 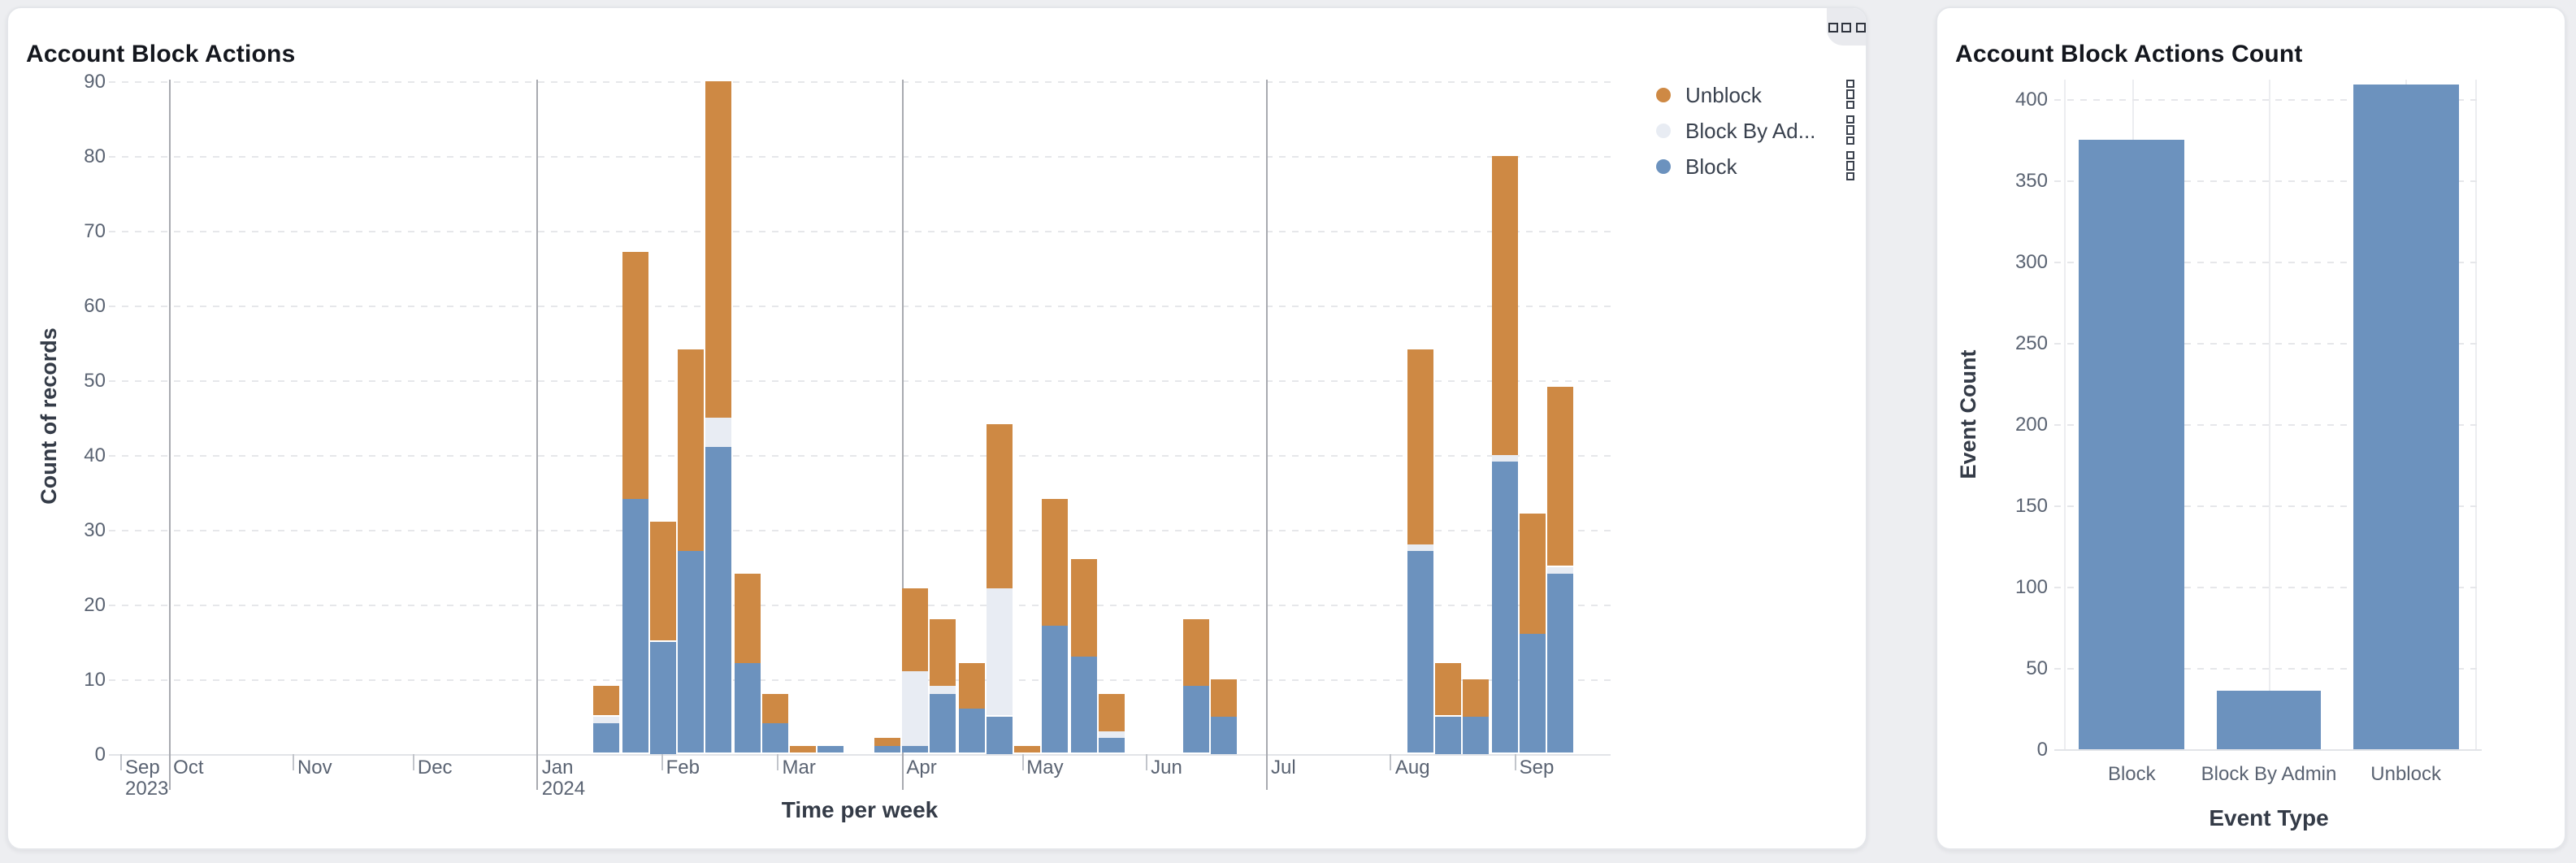 I want to click on month-label: Jun, so click(x=1166, y=767).